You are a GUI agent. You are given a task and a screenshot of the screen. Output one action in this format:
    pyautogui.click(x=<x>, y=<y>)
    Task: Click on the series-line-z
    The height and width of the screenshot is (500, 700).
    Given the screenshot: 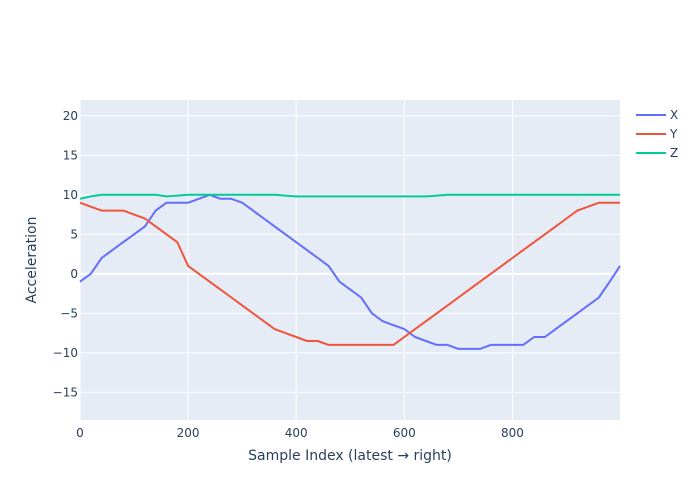 What is the action you would take?
    pyautogui.click(x=349, y=196)
    